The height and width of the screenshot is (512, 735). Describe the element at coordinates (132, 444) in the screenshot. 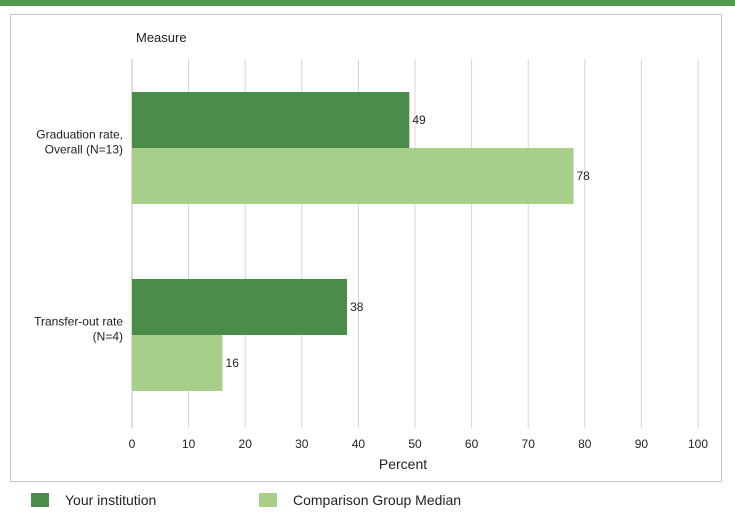

I see `x-tick-label: 0` at that location.